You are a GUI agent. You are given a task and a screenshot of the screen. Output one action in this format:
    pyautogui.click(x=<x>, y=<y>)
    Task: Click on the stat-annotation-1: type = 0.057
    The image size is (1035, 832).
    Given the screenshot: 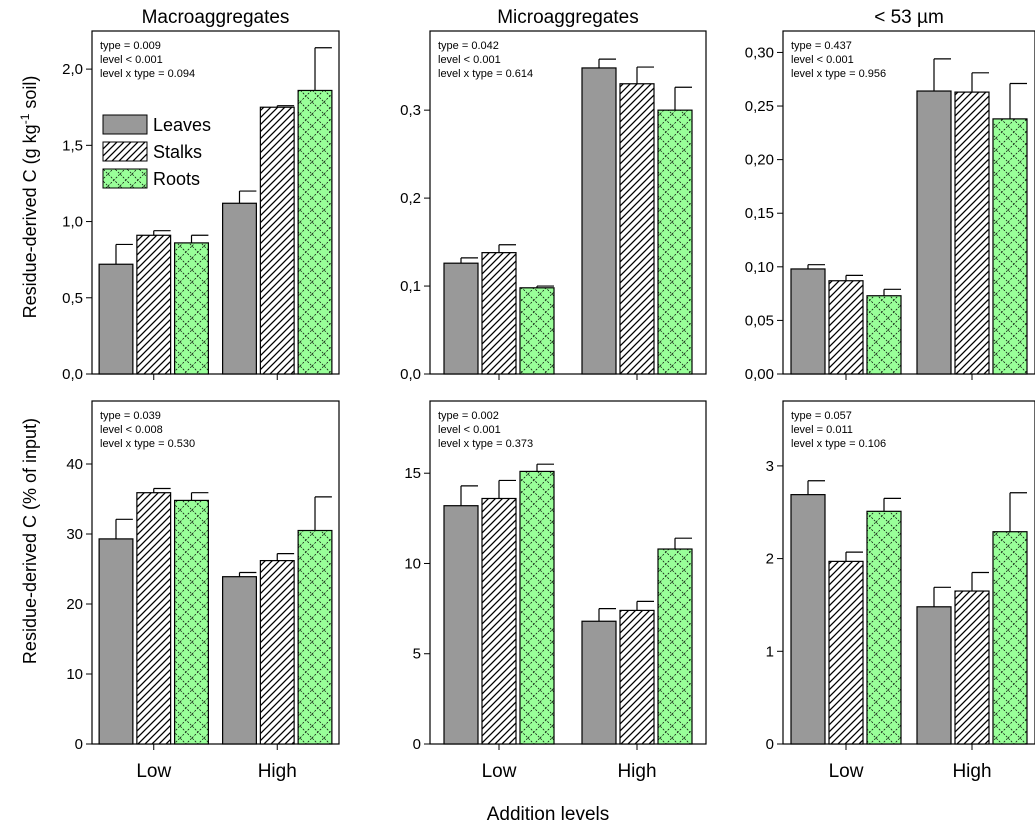 What is the action you would take?
    pyautogui.click(x=821, y=416)
    